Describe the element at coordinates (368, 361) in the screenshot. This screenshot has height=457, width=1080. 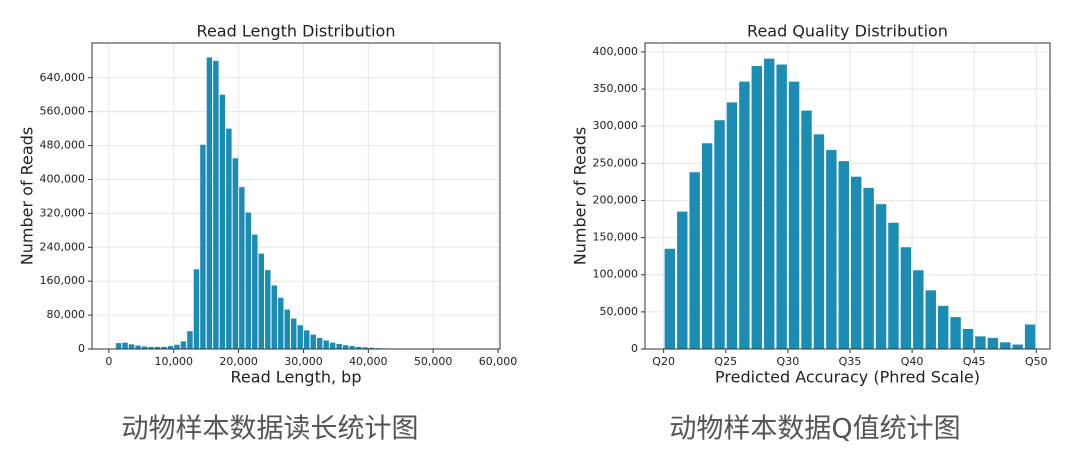
I see `x-tick-label: 40,000` at that location.